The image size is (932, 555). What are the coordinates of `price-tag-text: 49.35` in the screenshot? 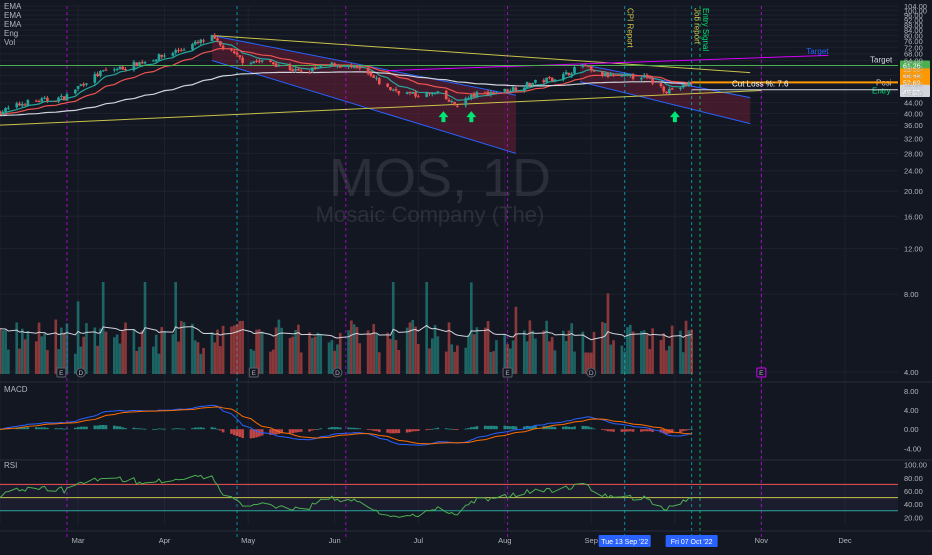 It's located at (912, 93).